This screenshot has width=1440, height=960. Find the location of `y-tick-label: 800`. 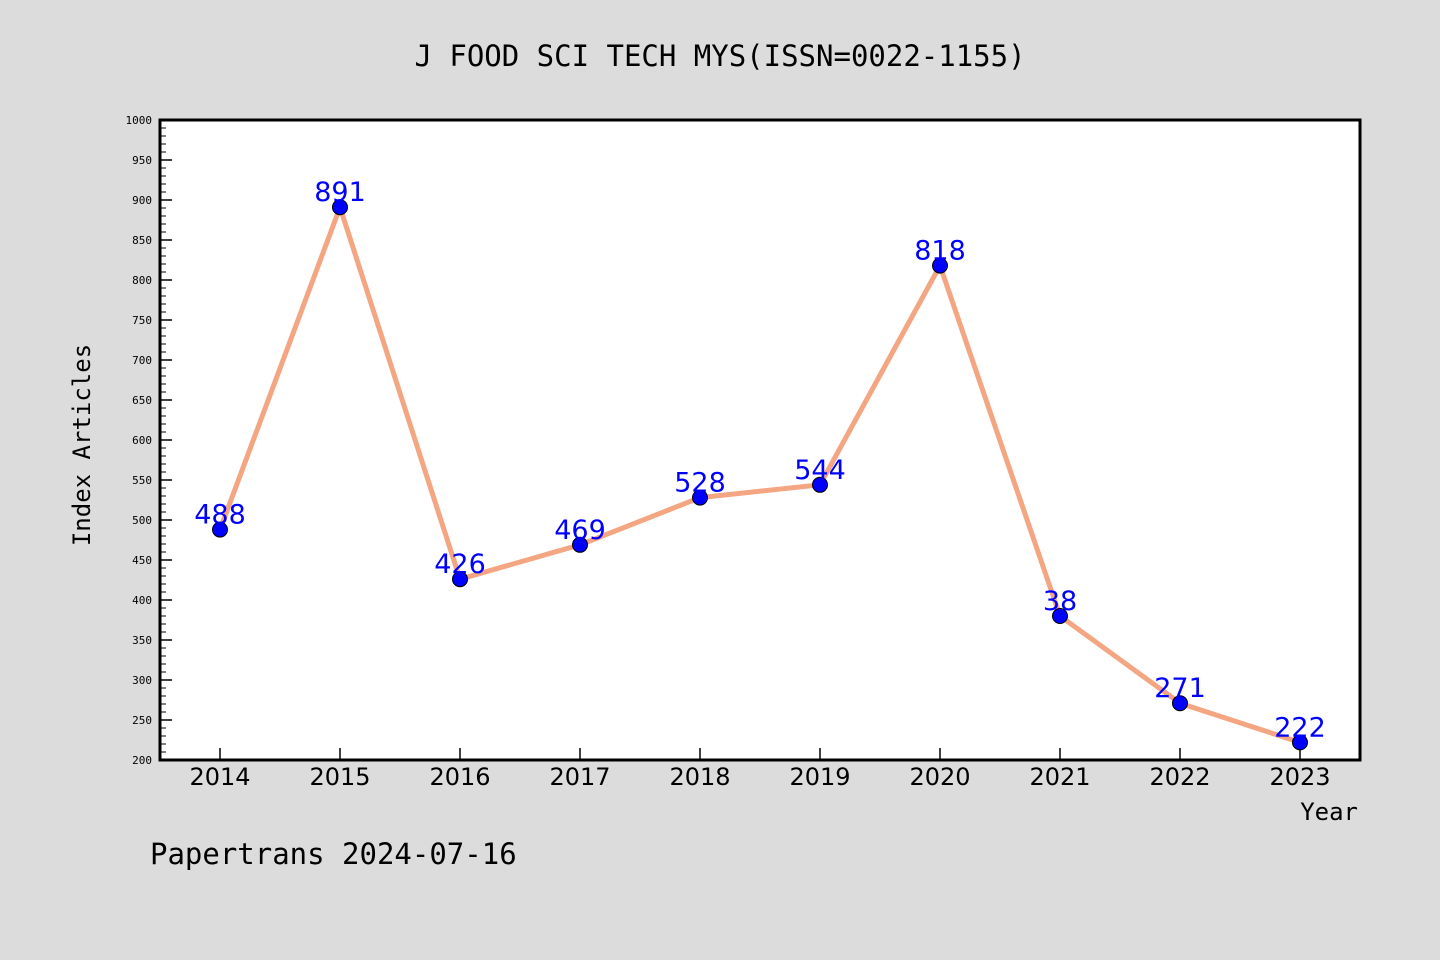

y-tick-label: 800 is located at coordinates (142, 280).